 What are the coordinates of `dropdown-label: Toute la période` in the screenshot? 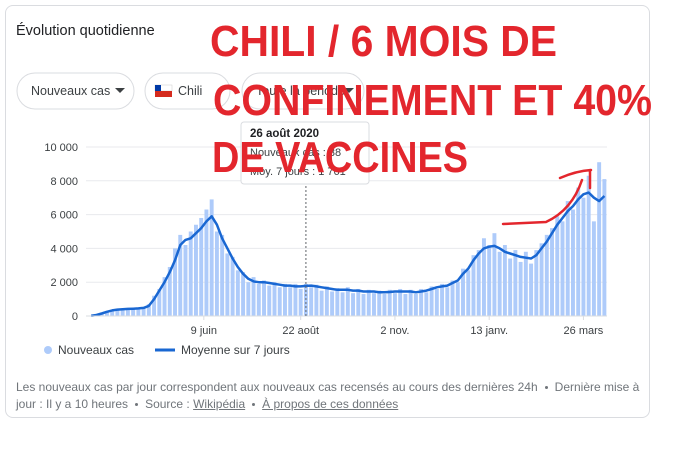 It's located at (300, 91).